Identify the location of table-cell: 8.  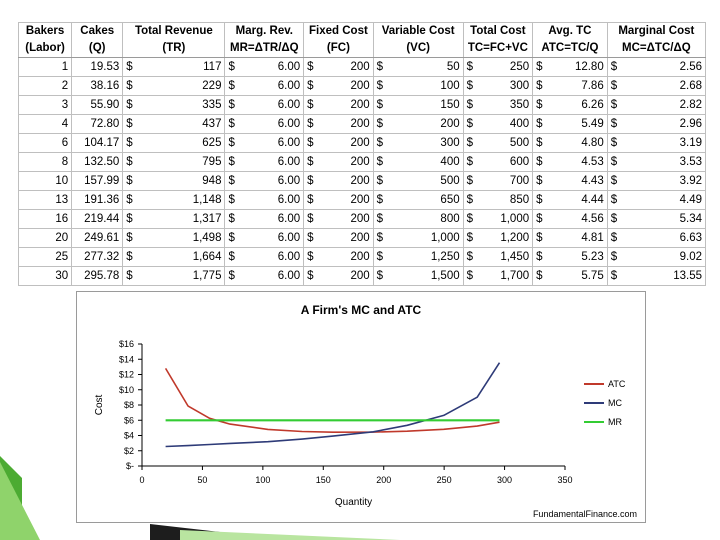
(45, 162).